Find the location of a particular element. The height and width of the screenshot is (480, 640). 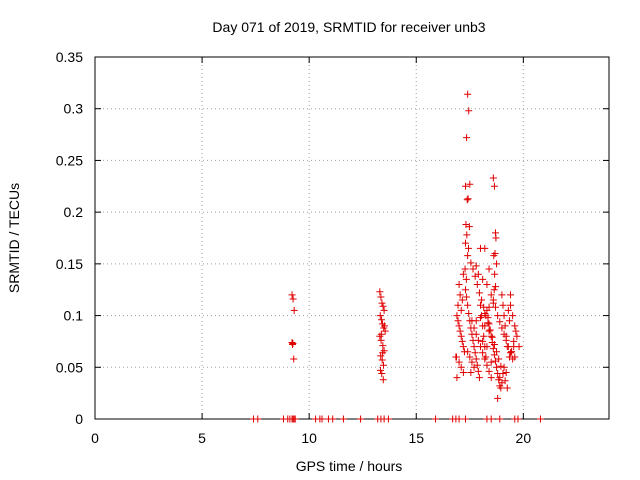

y-tick-label: 0.15 is located at coordinates (69, 264).